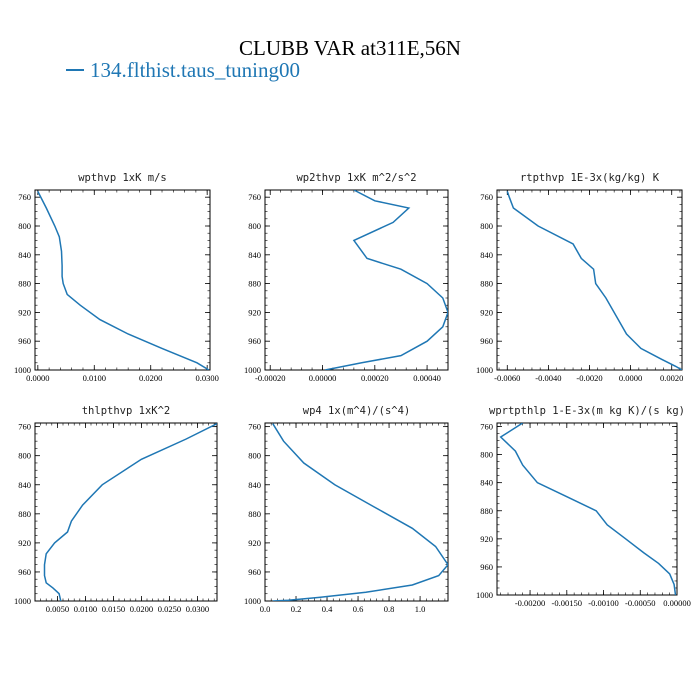 The width and height of the screenshot is (700, 700). What do you see at coordinates (358, 609) in the screenshot?
I see `x-tick-label: 0.6` at bounding box center [358, 609].